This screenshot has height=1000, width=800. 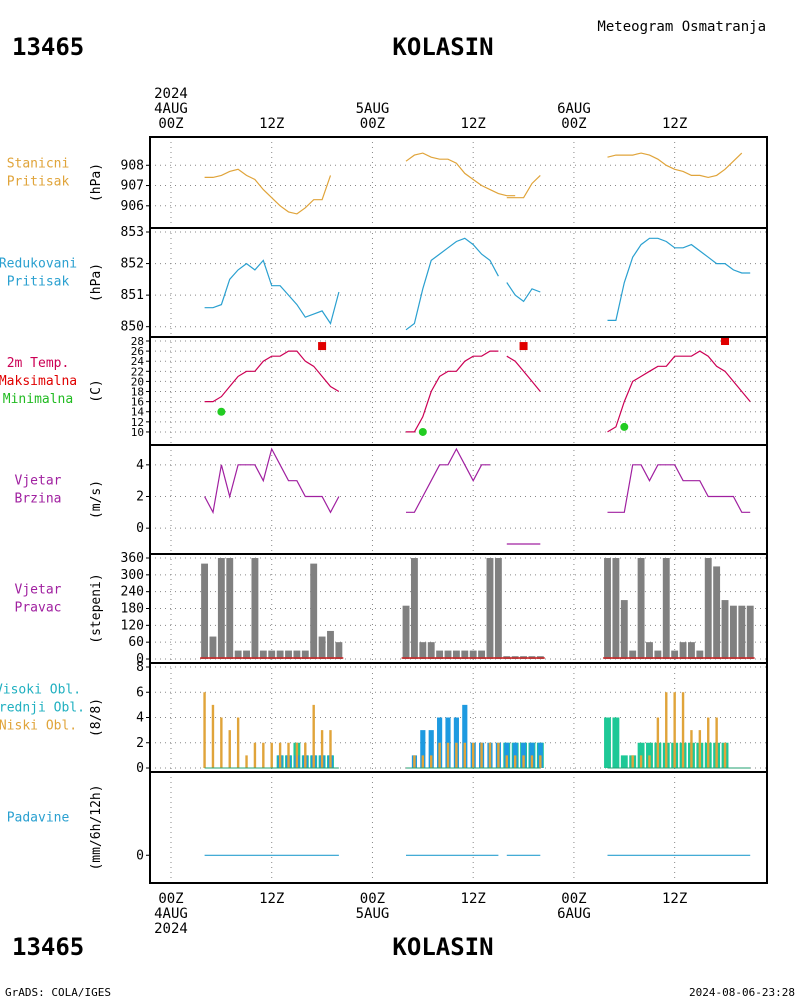 What do you see at coordinates (137, 432) in the screenshot?
I see `y-tick-label: 10` at bounding box center [137, 432].